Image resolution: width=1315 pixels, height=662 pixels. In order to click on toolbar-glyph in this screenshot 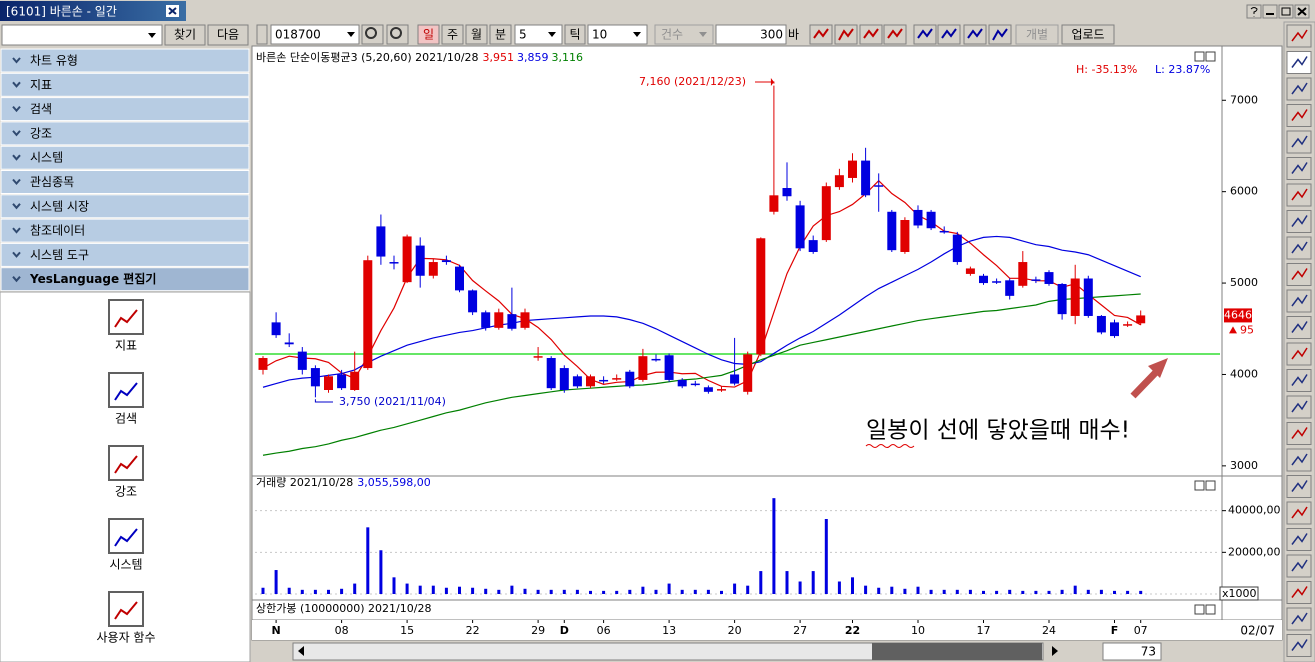, I will do `click(949, 33)`.